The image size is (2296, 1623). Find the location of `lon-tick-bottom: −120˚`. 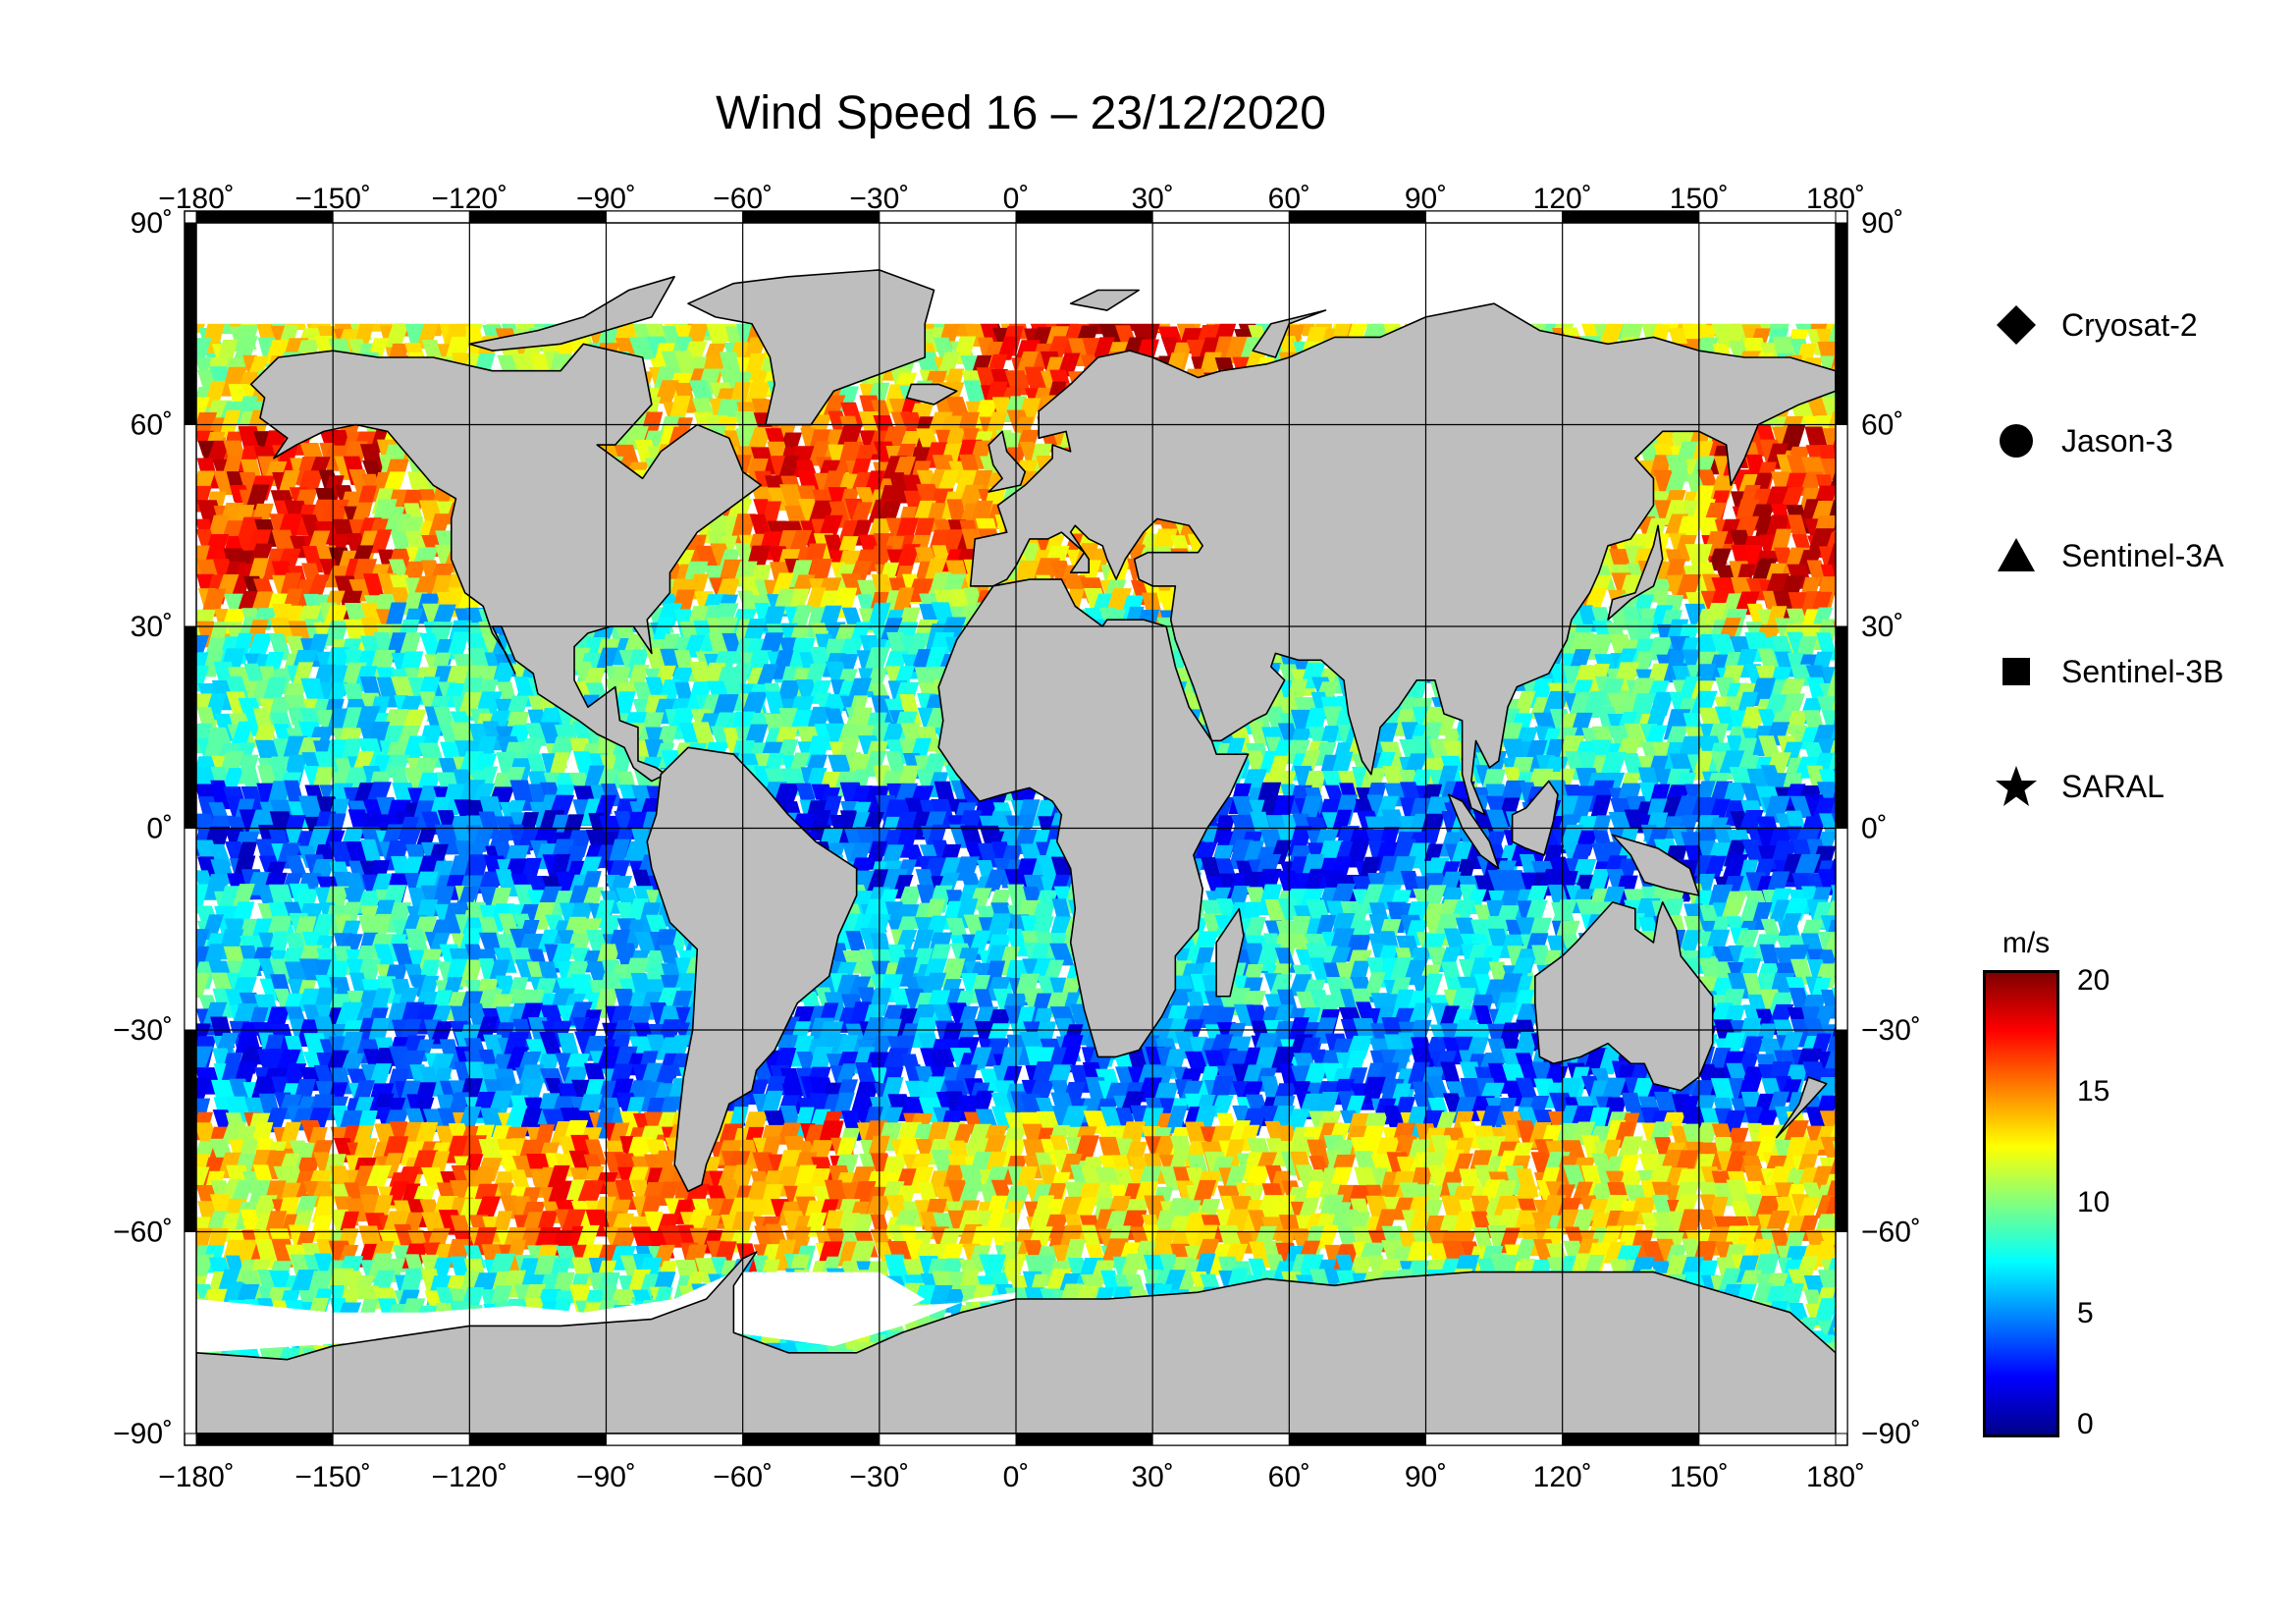

lon-tick-bottom: −120˚ is located at coordinates (470, 1477).